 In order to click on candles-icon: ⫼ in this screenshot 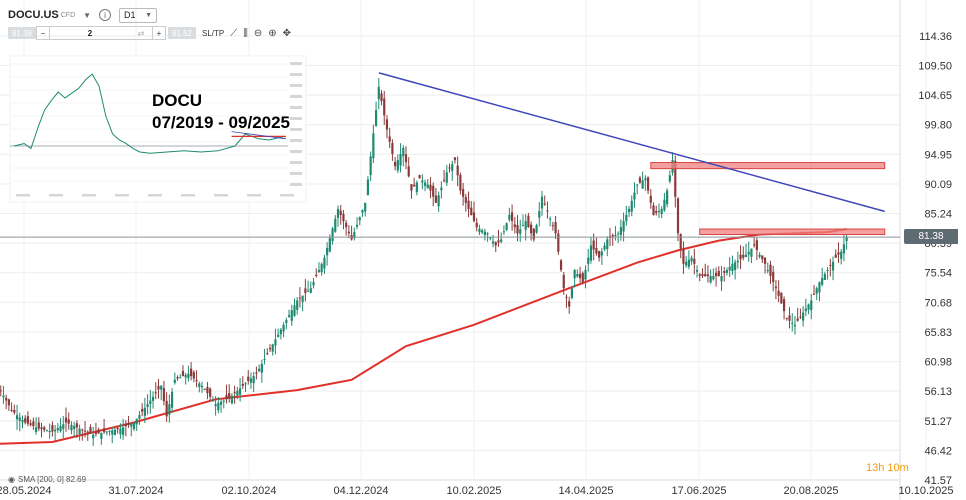, I will do `click(245, 33)`.